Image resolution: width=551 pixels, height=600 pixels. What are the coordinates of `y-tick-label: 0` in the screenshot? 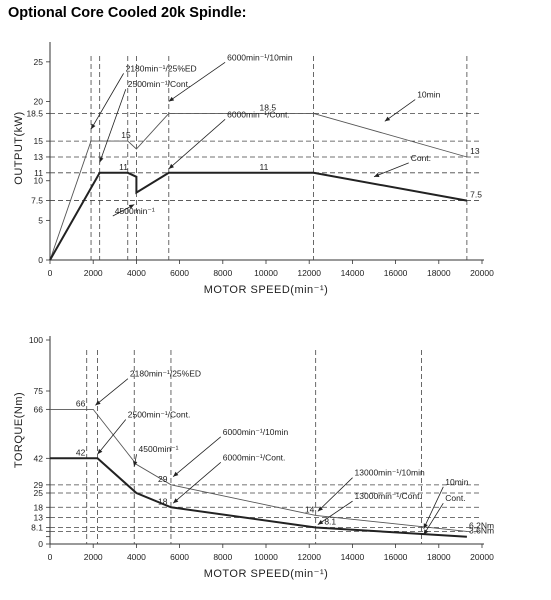 It's located at (40, 260).